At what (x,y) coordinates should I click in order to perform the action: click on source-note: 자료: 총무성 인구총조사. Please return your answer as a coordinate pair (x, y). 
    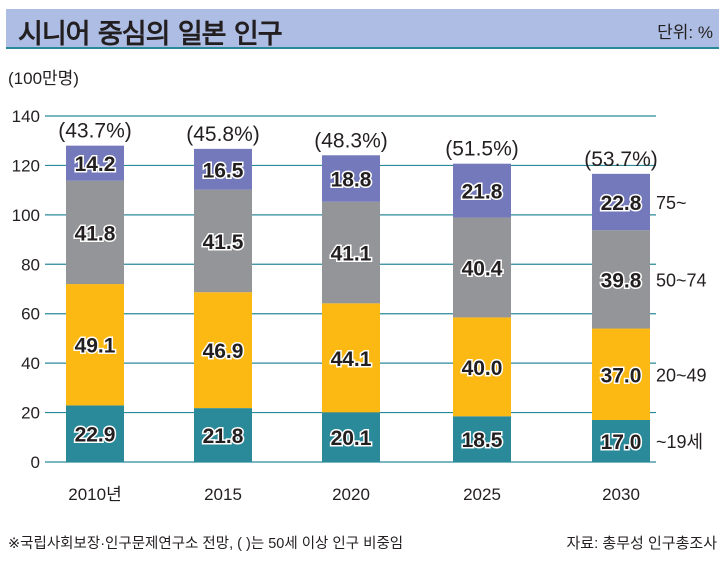
    Looking at the image, I should click on (641, 543).